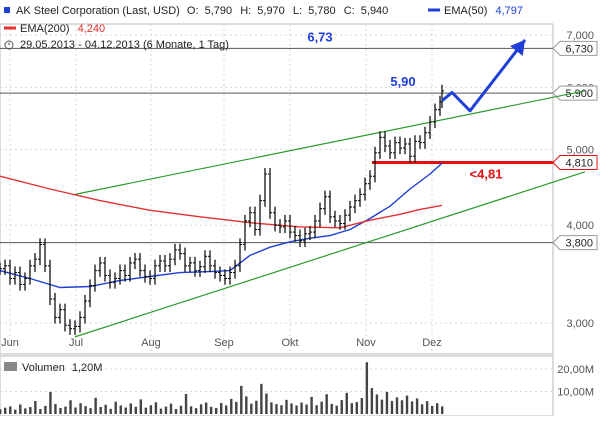 This screenshot has width=600, height=421. Describe the element at coordinates (486, 174) in the screenshot. I see `annotation-label: <4,81` at that location.